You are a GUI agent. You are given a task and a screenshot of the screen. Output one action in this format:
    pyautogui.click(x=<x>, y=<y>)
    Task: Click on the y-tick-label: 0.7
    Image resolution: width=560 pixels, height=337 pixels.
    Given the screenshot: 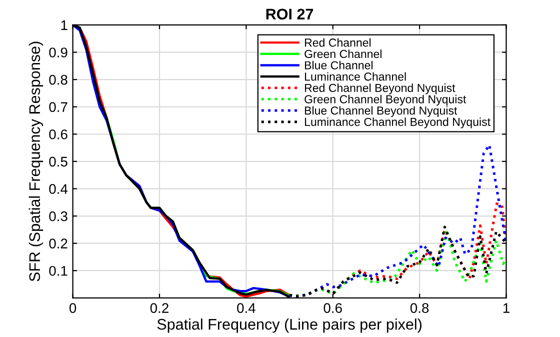 What is the action you would take?
    pyautogui.click(x=58, y=107)
    